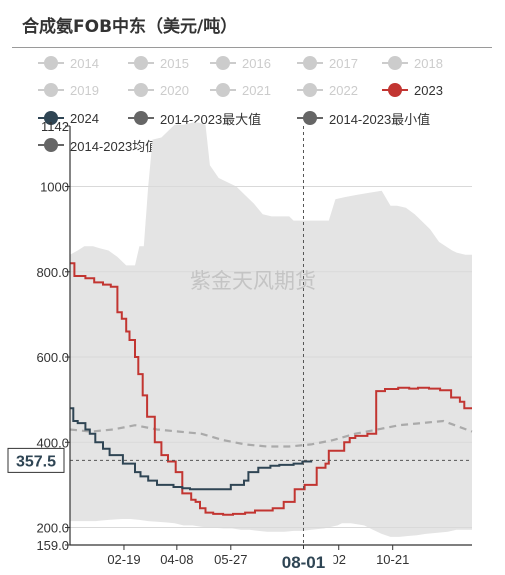 This screenshot has height=575, width=505. I want to click on x-tick-label-2: 05-27, so click(230, 559).